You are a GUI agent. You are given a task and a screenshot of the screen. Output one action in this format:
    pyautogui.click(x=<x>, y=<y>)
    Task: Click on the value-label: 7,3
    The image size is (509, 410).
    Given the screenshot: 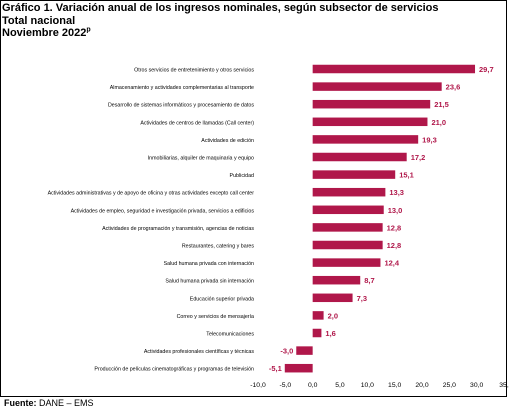 What is the action you would take?
    pyautogui.click(x=362, y=298)
    